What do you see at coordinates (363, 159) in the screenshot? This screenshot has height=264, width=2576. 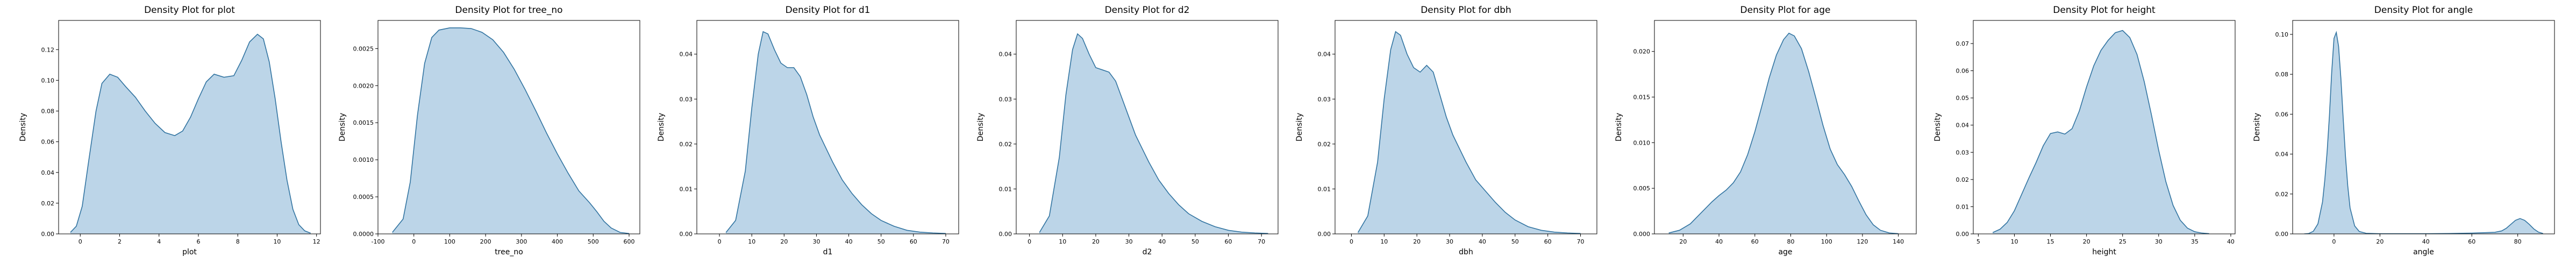 I see `y-tick-label: 0.0010` at bounding box center [363, 159].